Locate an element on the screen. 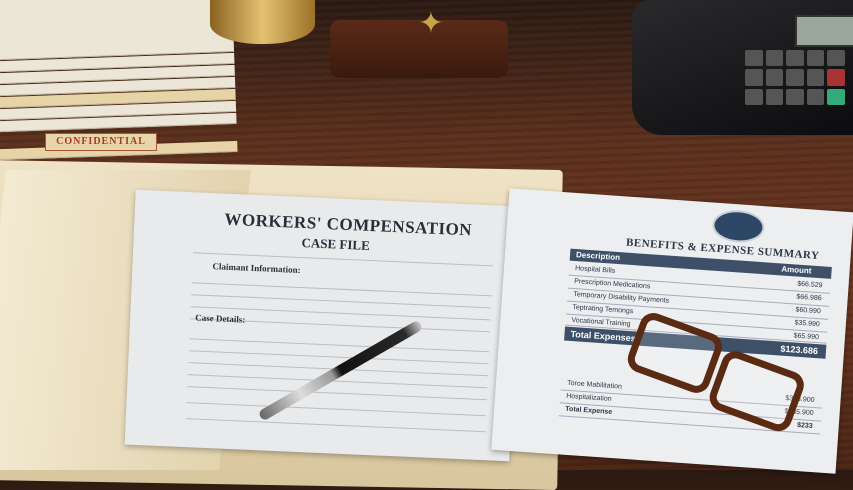 The height and width of the screenshot is (490, 853). claimant-heading: Claimant Information: is located at coordinates (256, 268).